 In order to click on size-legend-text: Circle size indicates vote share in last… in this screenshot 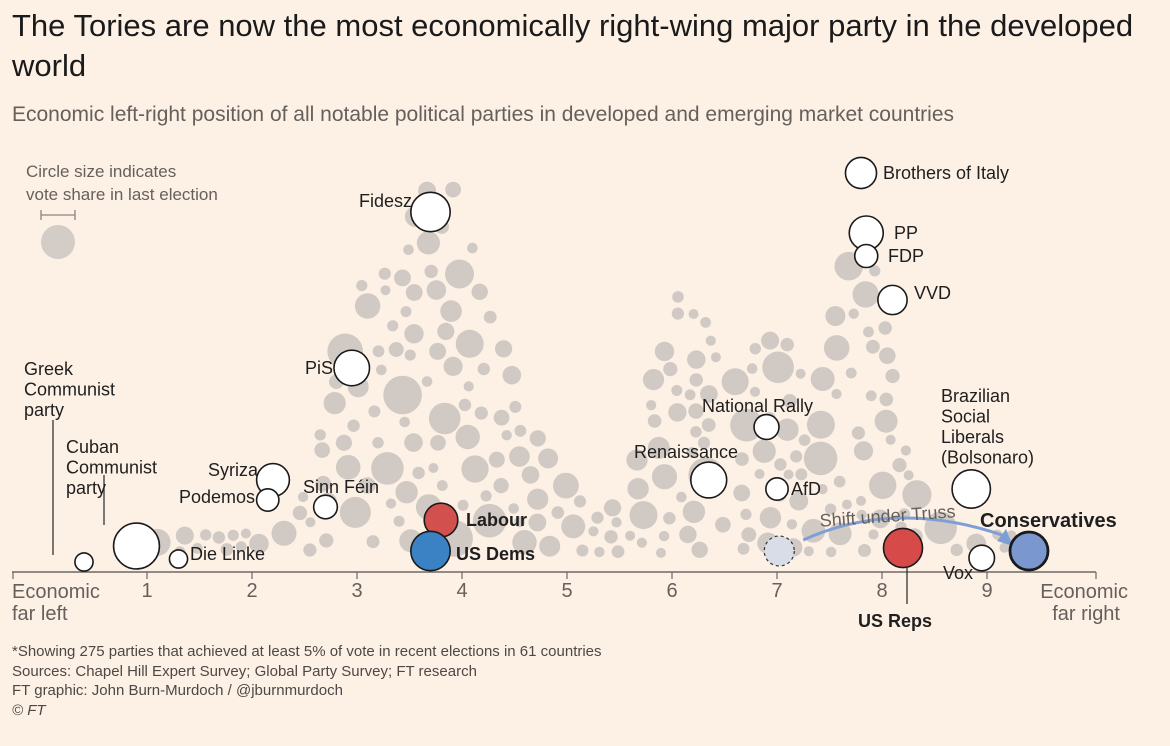, I will do `click(156, 183)`.